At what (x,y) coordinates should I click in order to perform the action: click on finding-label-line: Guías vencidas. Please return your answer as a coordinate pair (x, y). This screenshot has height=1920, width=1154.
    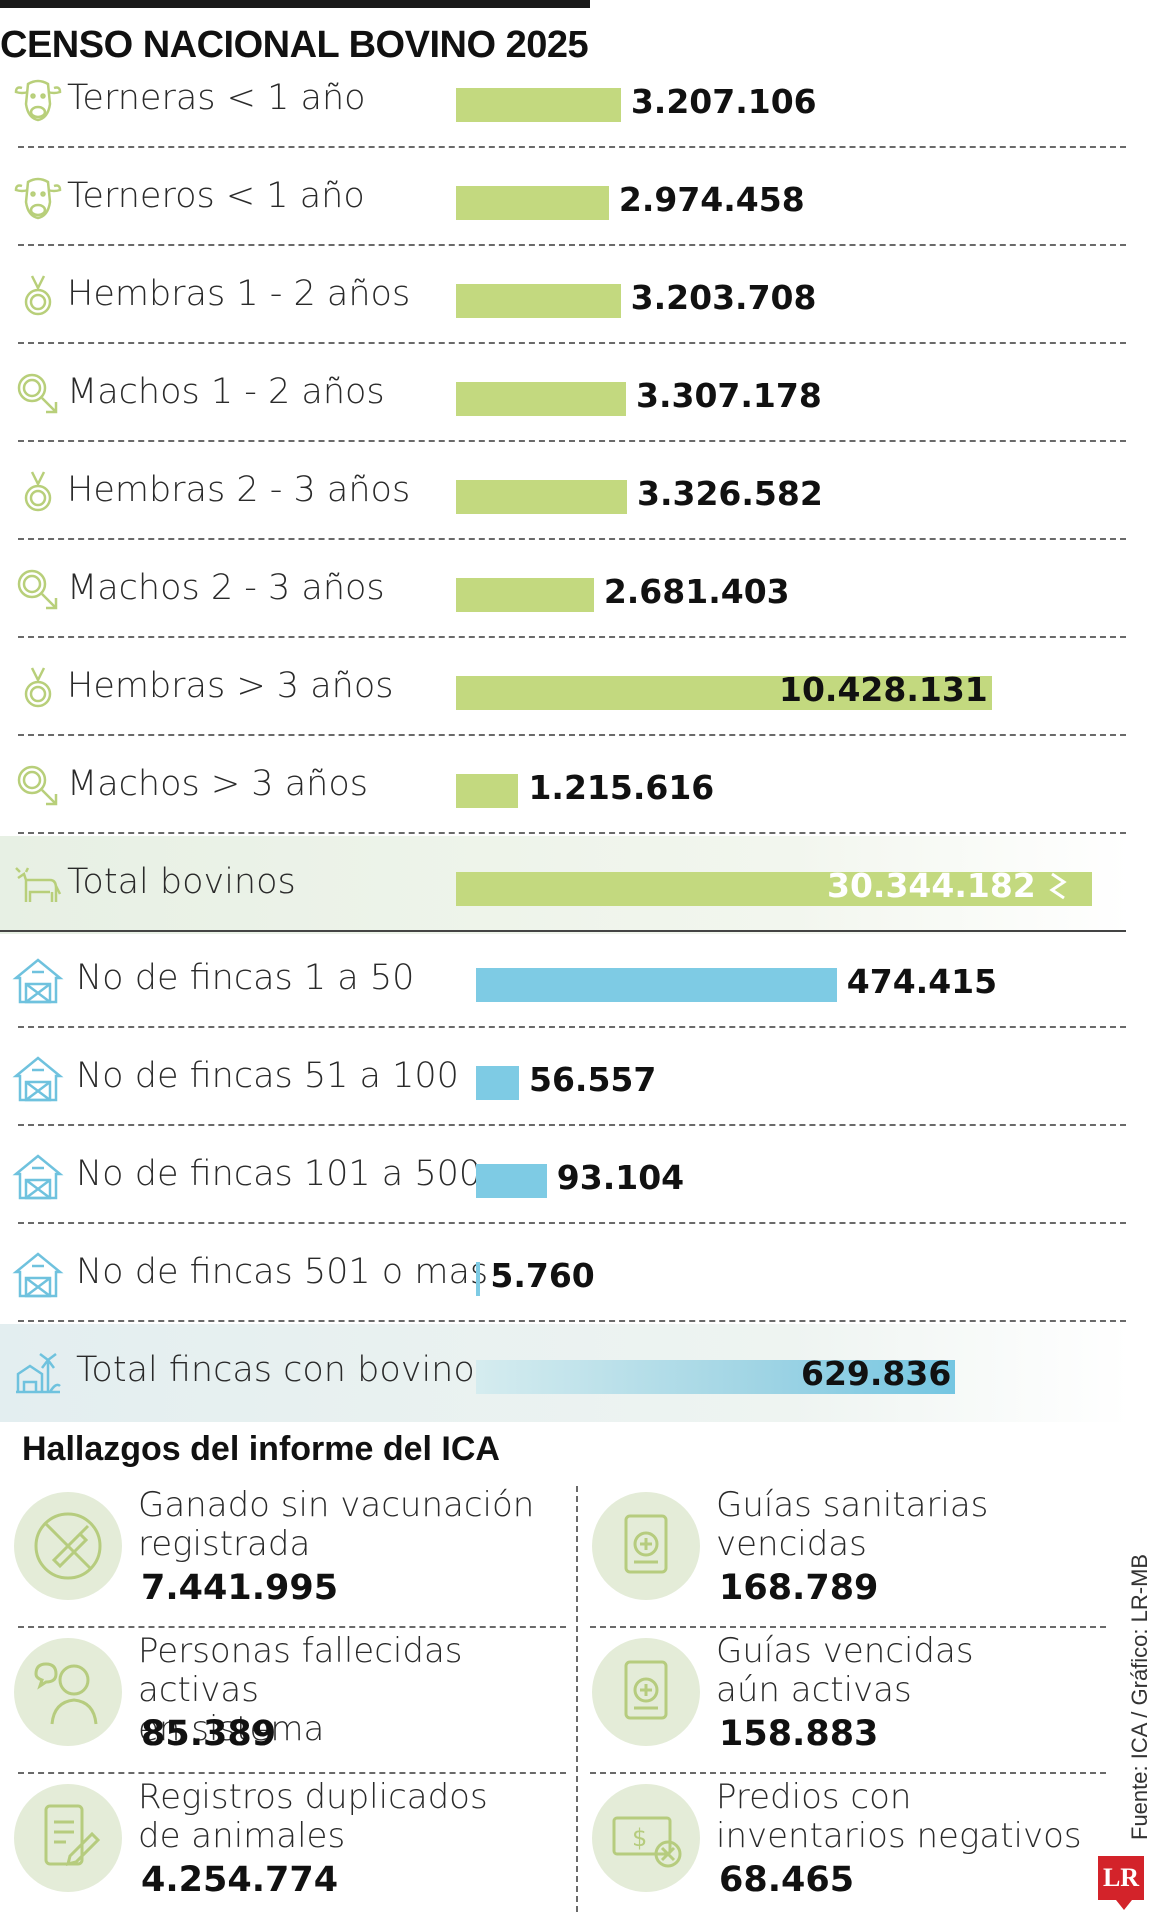
    Looking at the image, I should click on (845, 1651).